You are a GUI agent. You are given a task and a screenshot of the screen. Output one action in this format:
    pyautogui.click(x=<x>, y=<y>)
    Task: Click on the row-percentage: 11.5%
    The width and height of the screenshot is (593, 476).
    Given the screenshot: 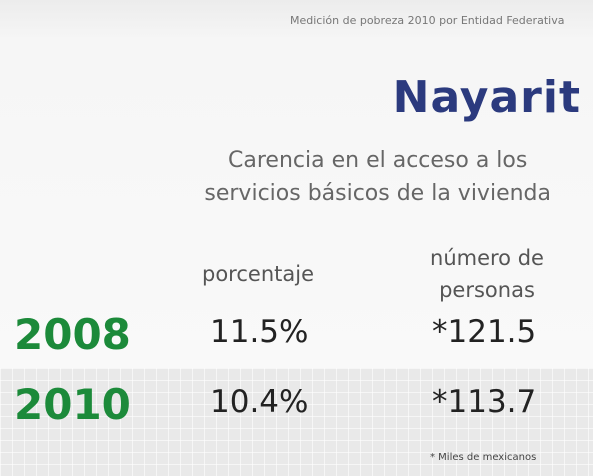 What is the action you would take?
    pyautogui.click(x=259, y=332)
    